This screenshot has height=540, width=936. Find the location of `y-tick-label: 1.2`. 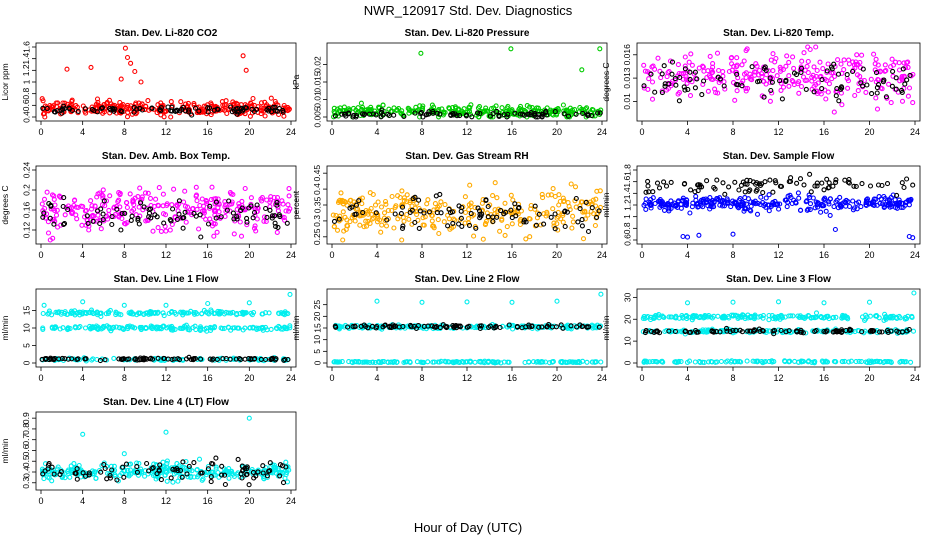

y-tick-label: 1.2 is located at coordinates (26, 70).